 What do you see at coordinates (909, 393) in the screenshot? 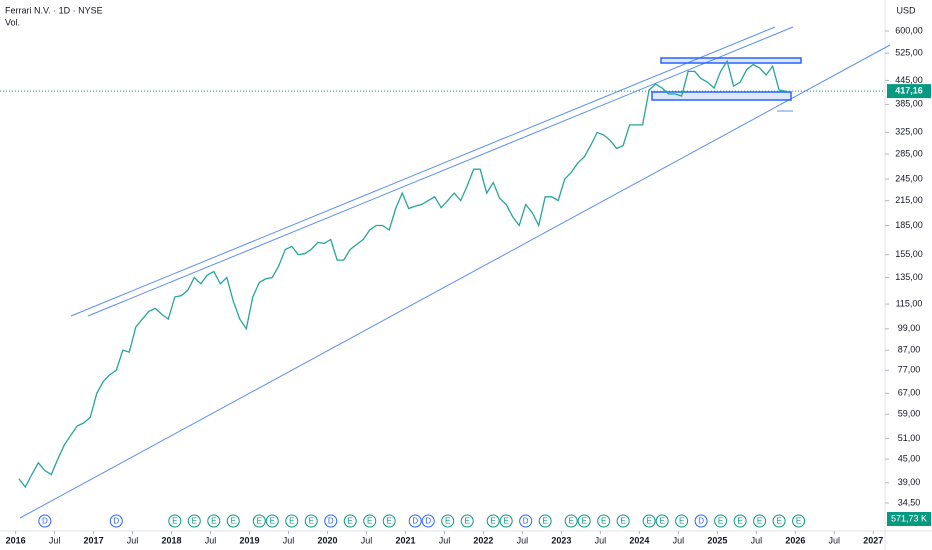
I see `y-tick-label: 67,00` at bounding box center [909, 393].